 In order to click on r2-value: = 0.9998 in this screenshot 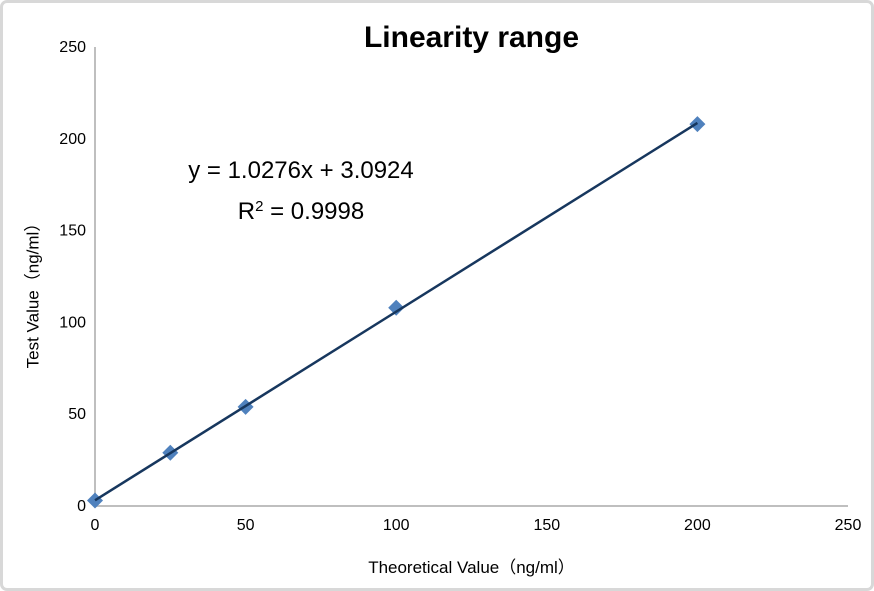, I will do `click(314, 211)`.